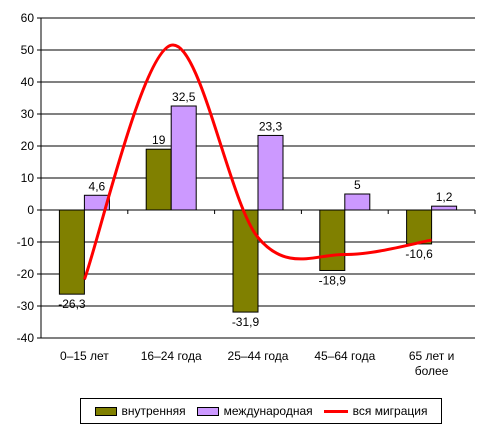 The image size is (486, 445). What do you see at coordinates (26, 242) in the screenshot?
I see `y-tick-label: -10` at bounding box center [26, 242].